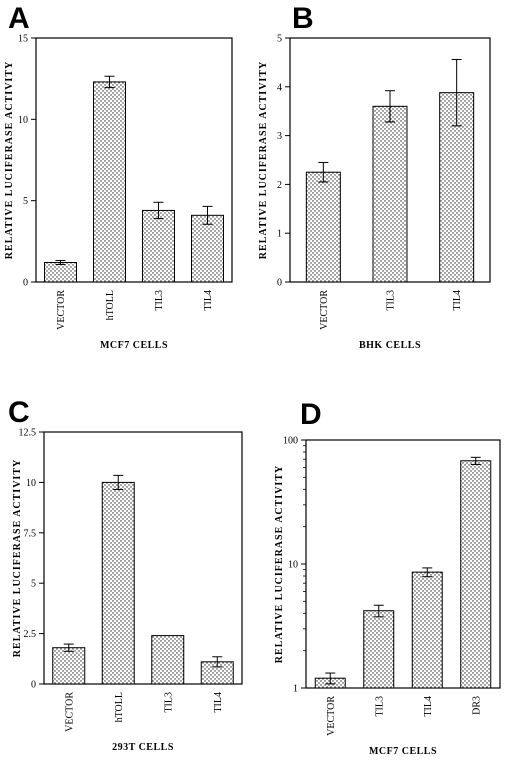 This screenshot has height=764, width=520. I want to click on panel-letter: A, so click(19, 18).